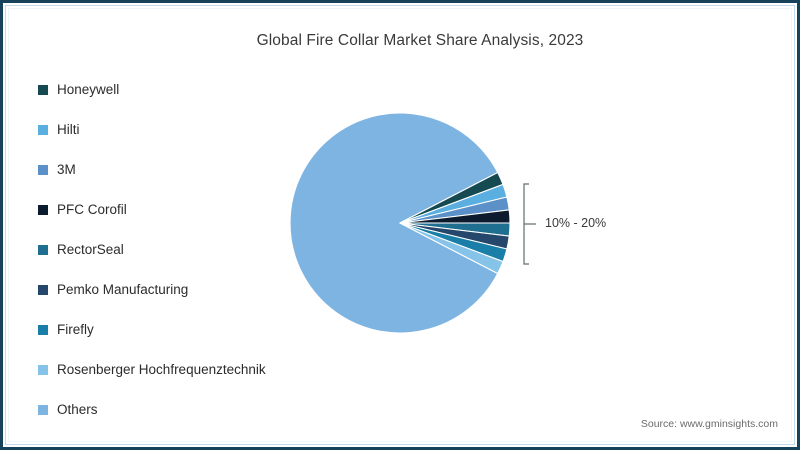 This screenshot has width=800, height=450. I want to click on legend-item: Others, so click(203, 410).